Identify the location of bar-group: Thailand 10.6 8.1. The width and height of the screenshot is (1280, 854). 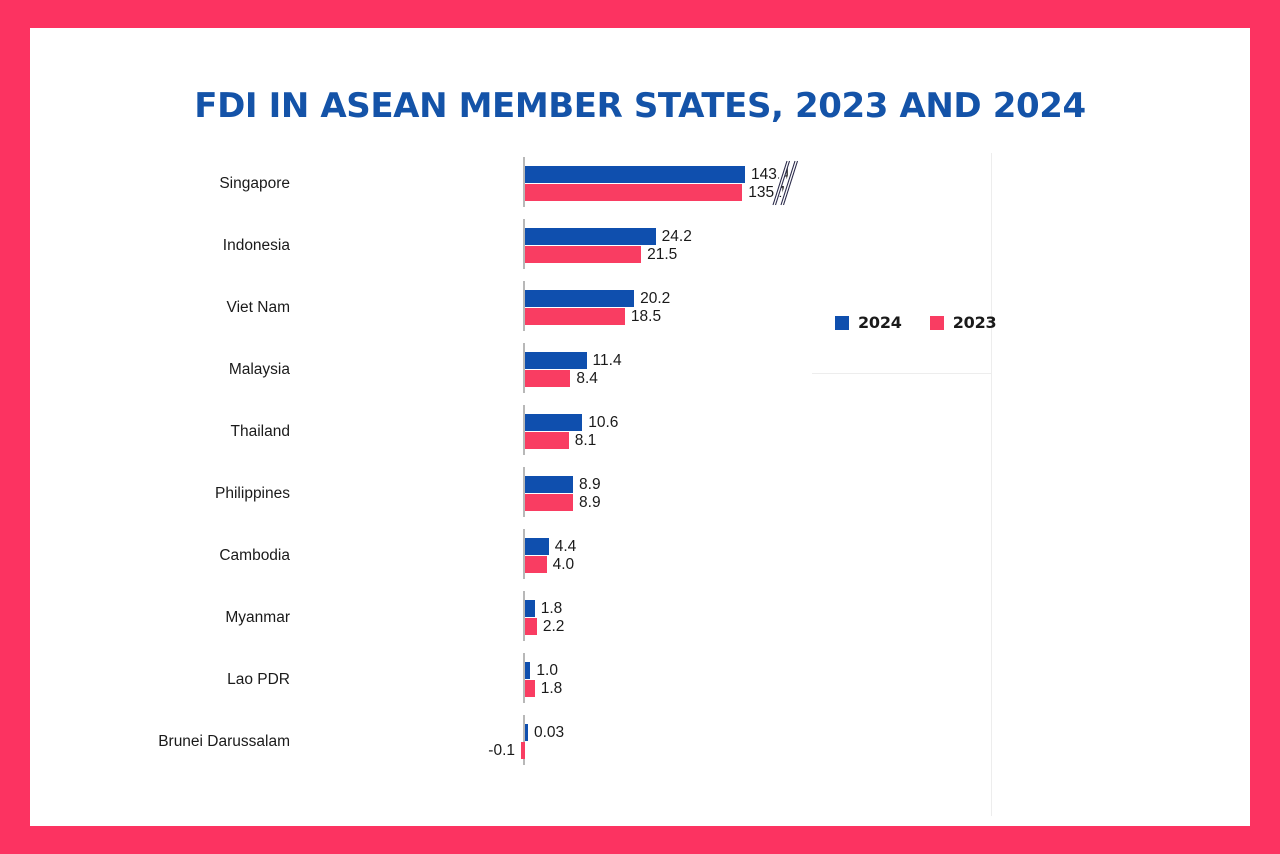
(615, 430).